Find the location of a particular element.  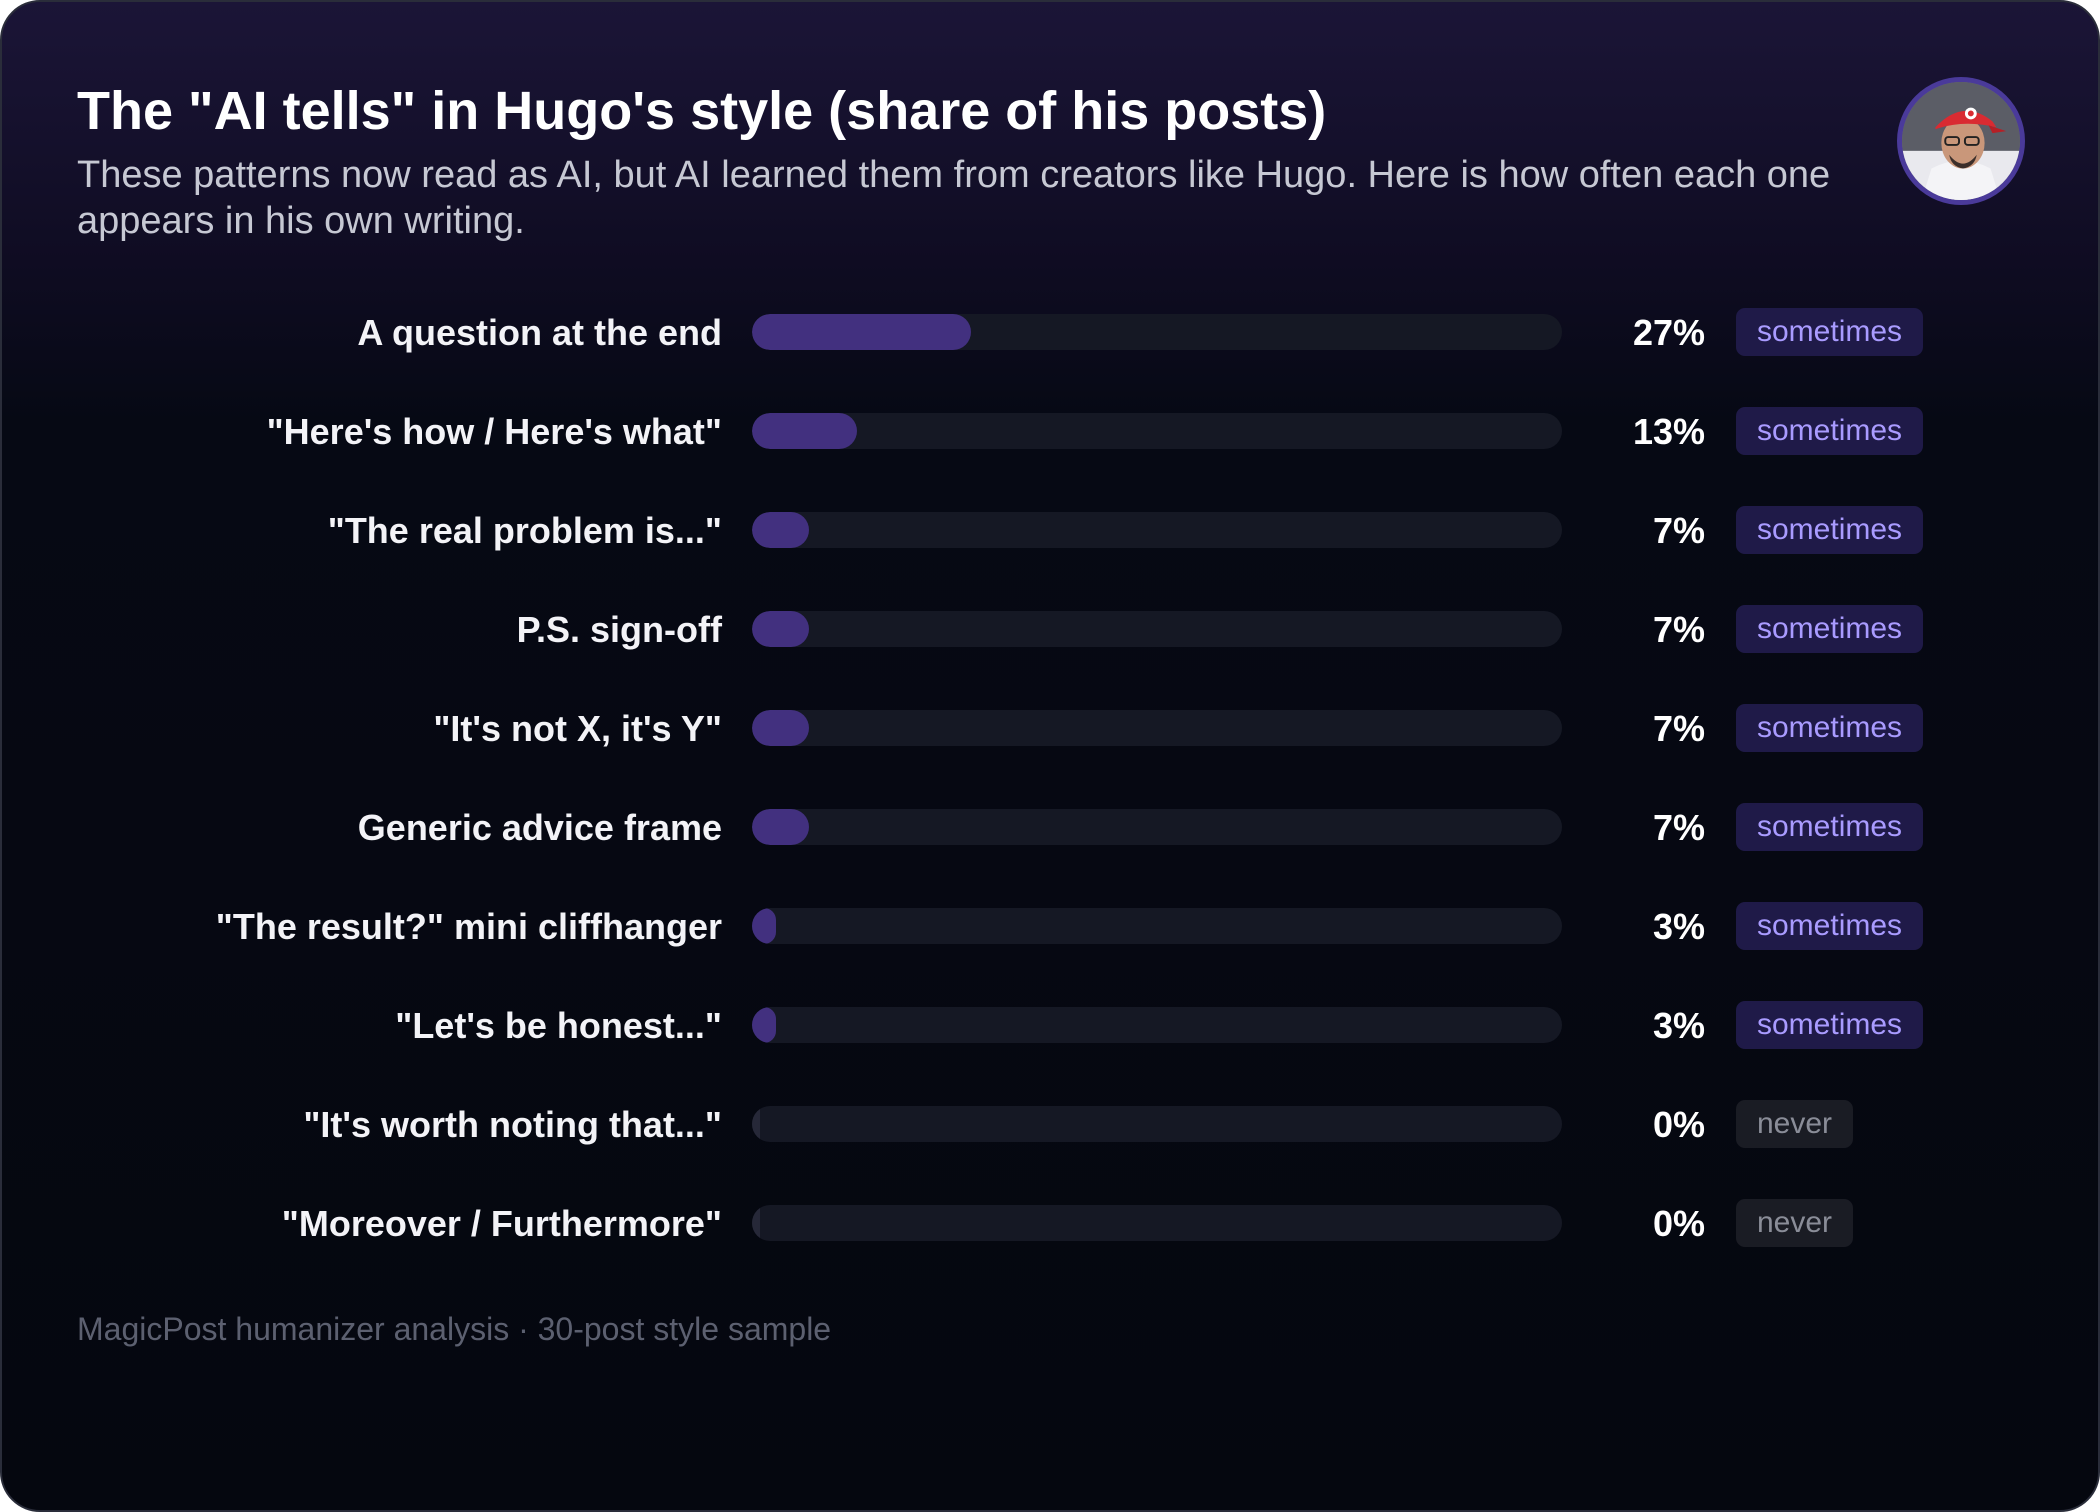

bar-row: "It's not X, it's Y" 7% sometimes is located at coordinates (1050, 737).